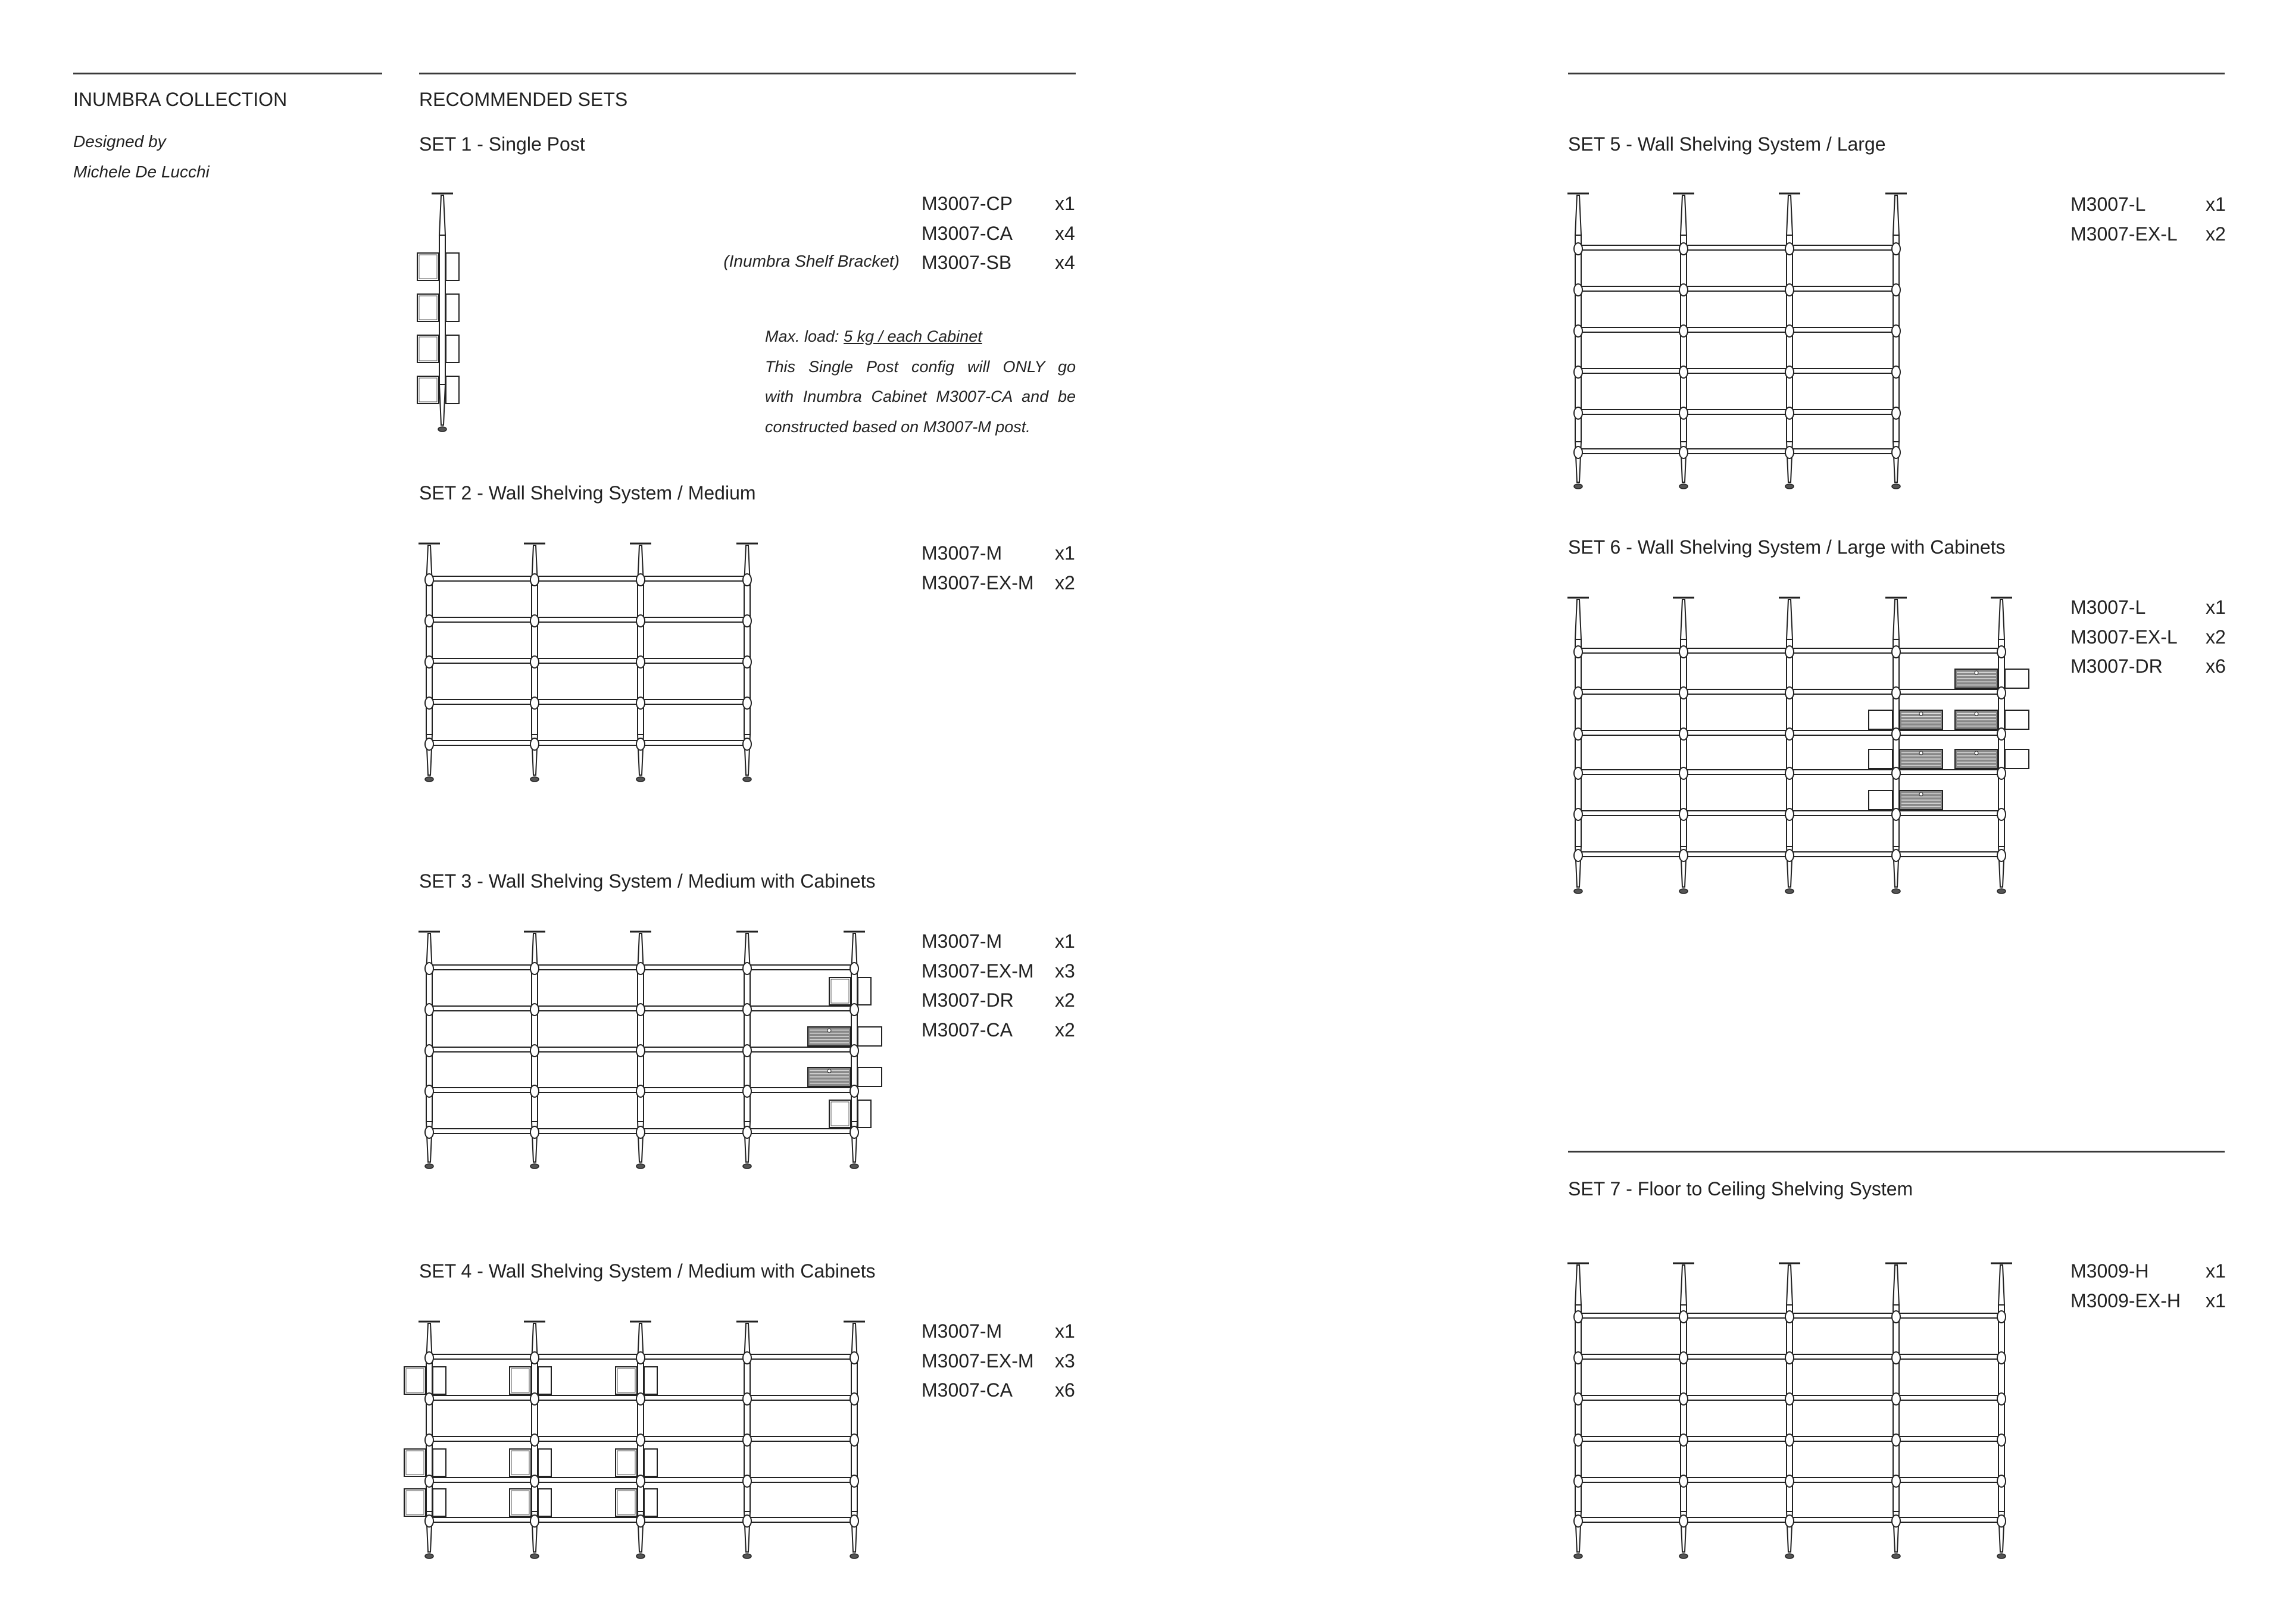 The width and height of the screenshot is (2286, 1624). Describe the element at coordinates (963, 553) in the screenshot. I see `part-code: M3007-M` at that location.